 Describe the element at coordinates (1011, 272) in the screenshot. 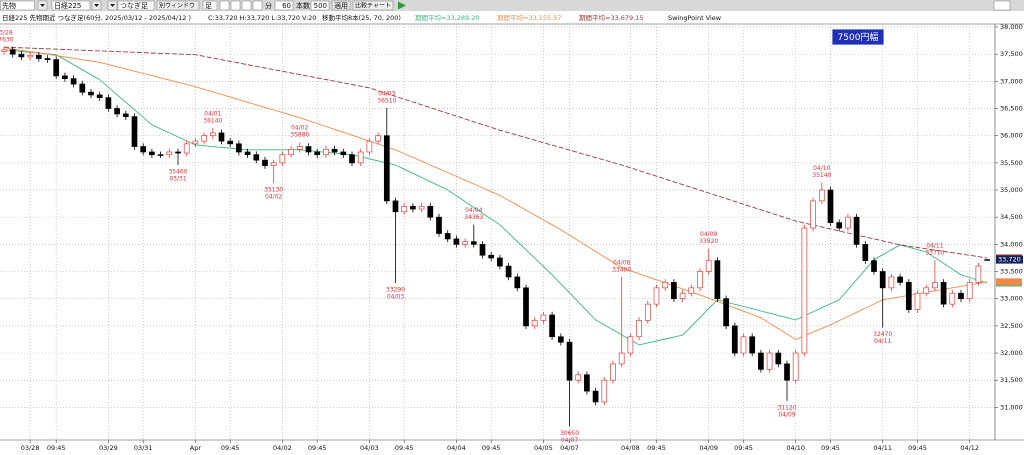

I see `y-tick-label: 33,500` at that location.